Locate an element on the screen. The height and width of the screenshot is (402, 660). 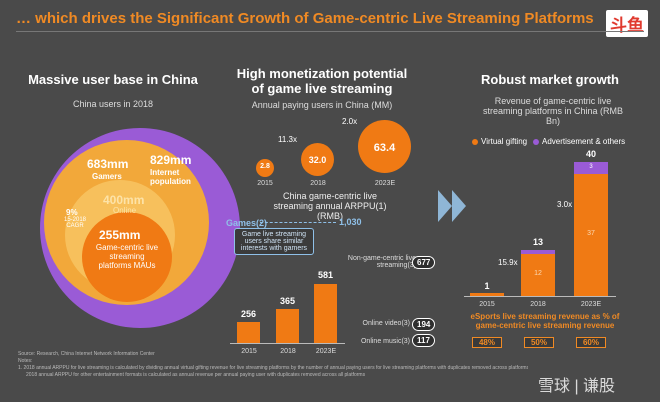
arppu-bar-2015-value: 256 is located at coordinates (248, 314).